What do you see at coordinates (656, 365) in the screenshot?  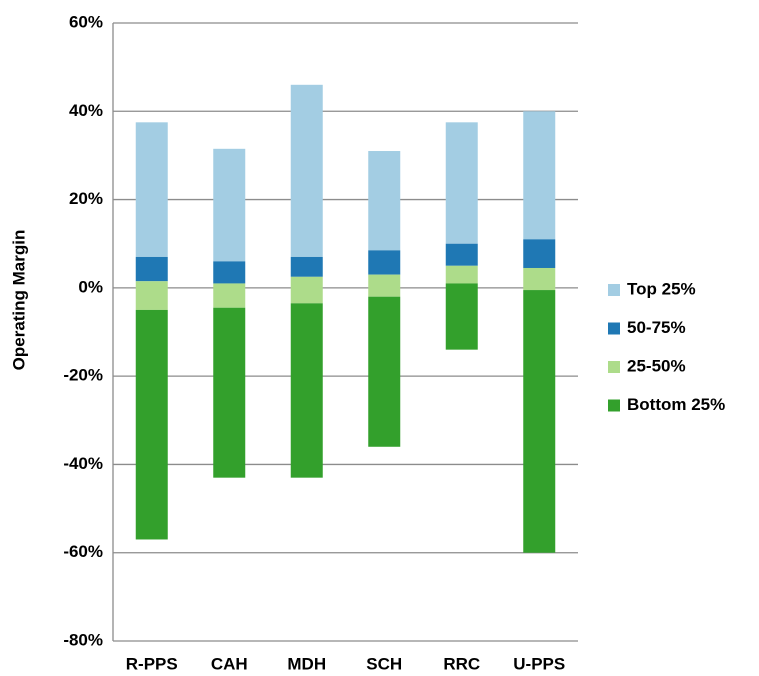 I see `legend-label: 25-50%` at bounding box center [656, 365].